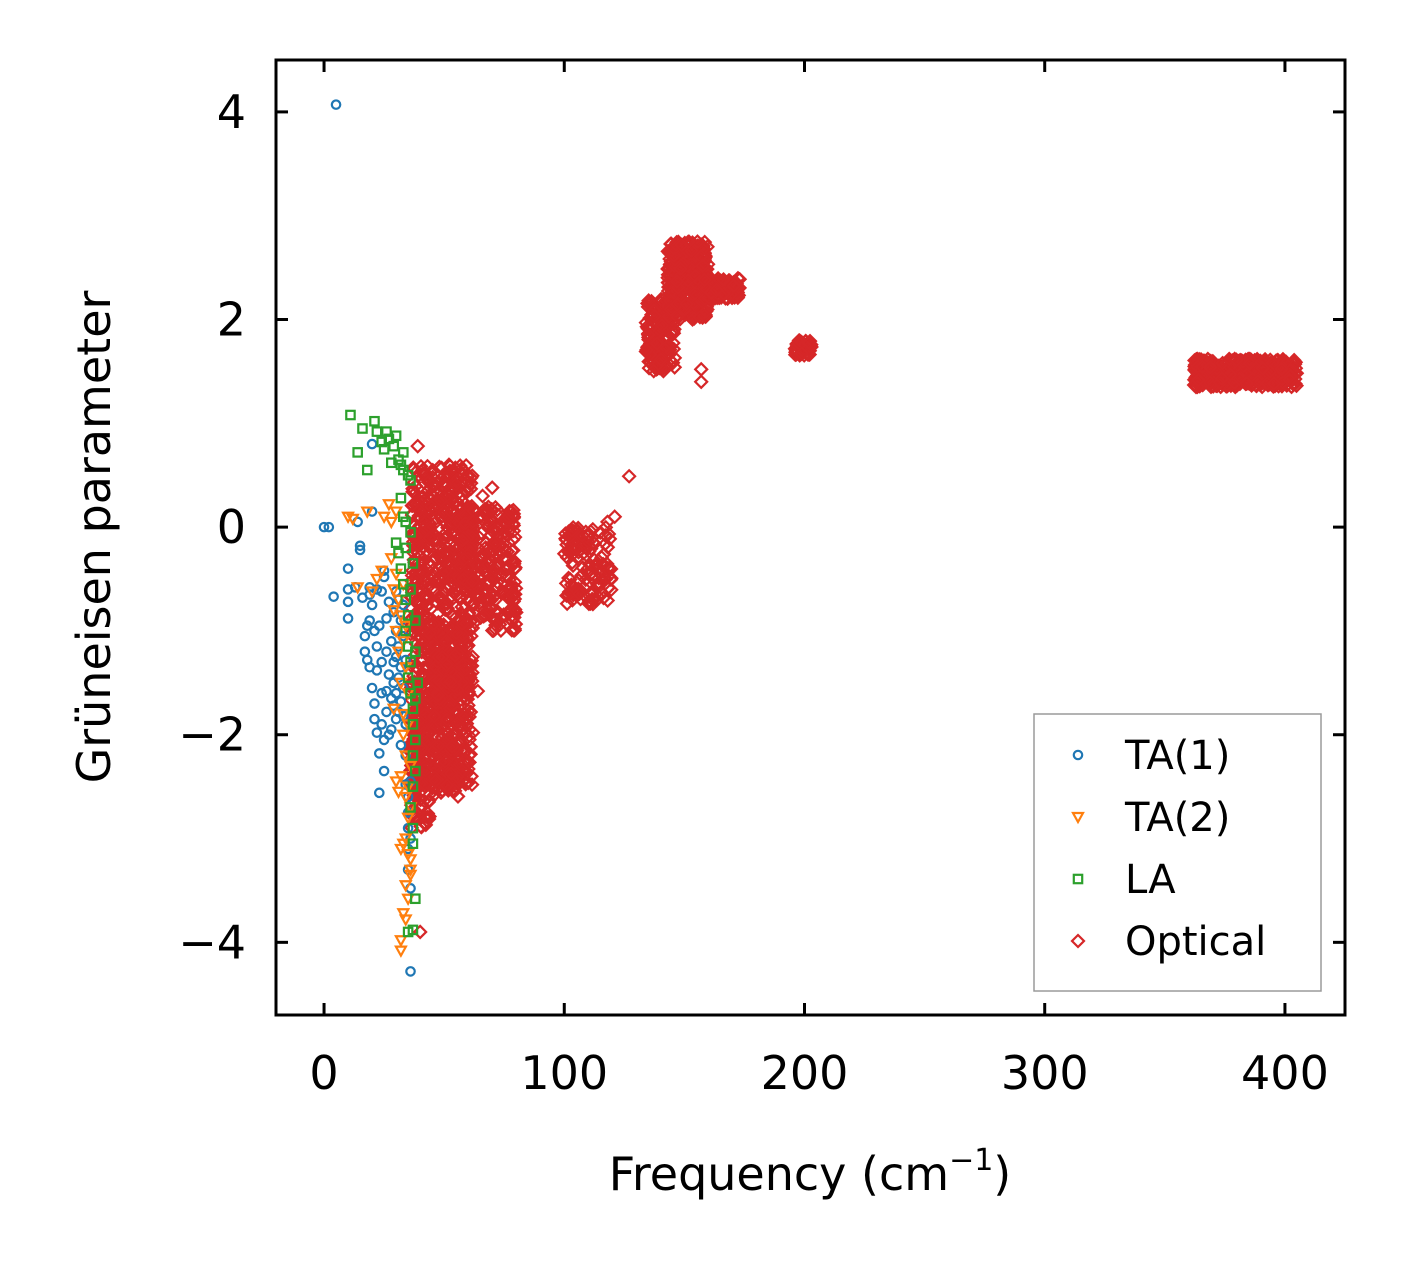  Describe the element at coordinates (231, 527) in the screenshot. I see `y-tick-label: 0` at that location.